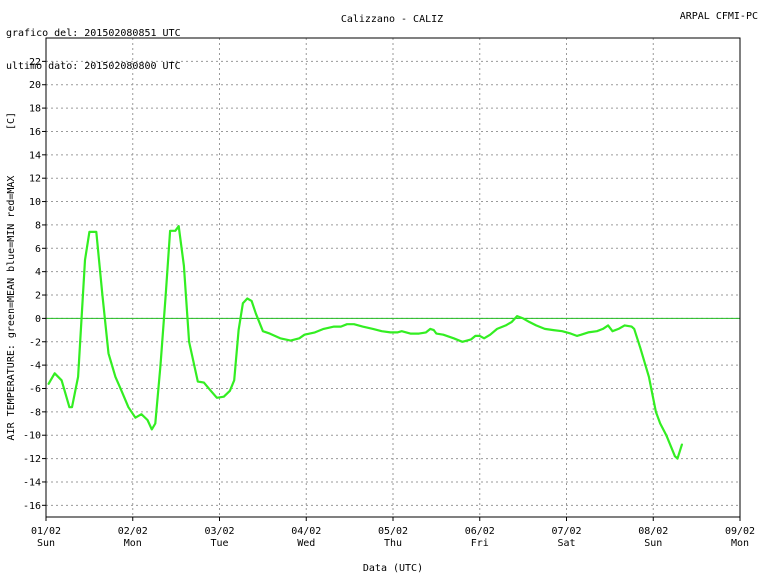  Describe the element at coordinates (38, 272) in the screenshot. I see `y-tick-label: 4` at that location.